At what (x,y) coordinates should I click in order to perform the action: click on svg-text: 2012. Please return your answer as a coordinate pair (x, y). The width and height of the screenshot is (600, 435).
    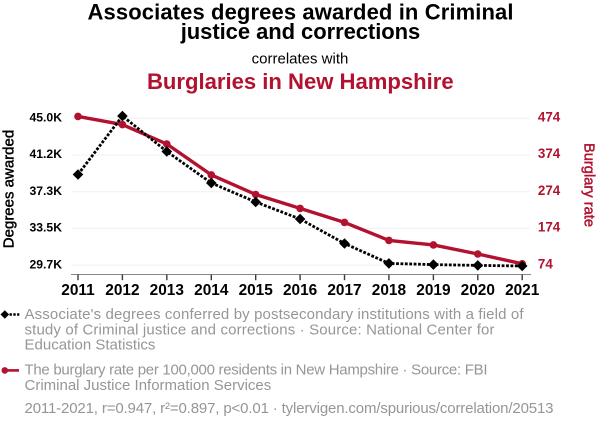
    Looking at the image, I should click on (122, 290).